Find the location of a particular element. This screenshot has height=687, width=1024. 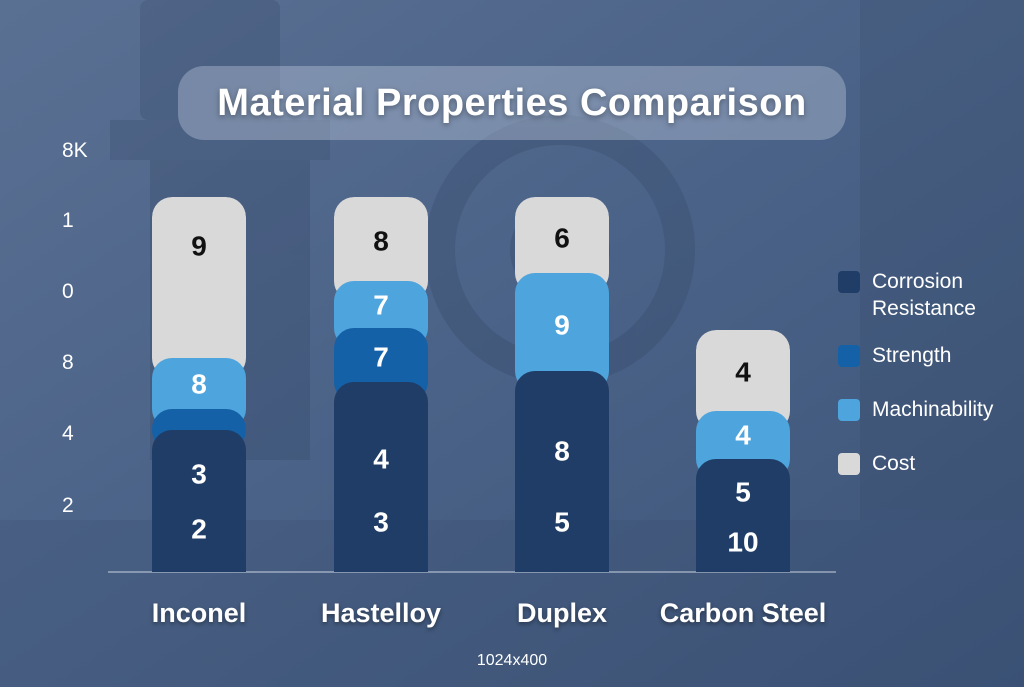

data-label-strength: 7 is located at coordinates (381, 356).